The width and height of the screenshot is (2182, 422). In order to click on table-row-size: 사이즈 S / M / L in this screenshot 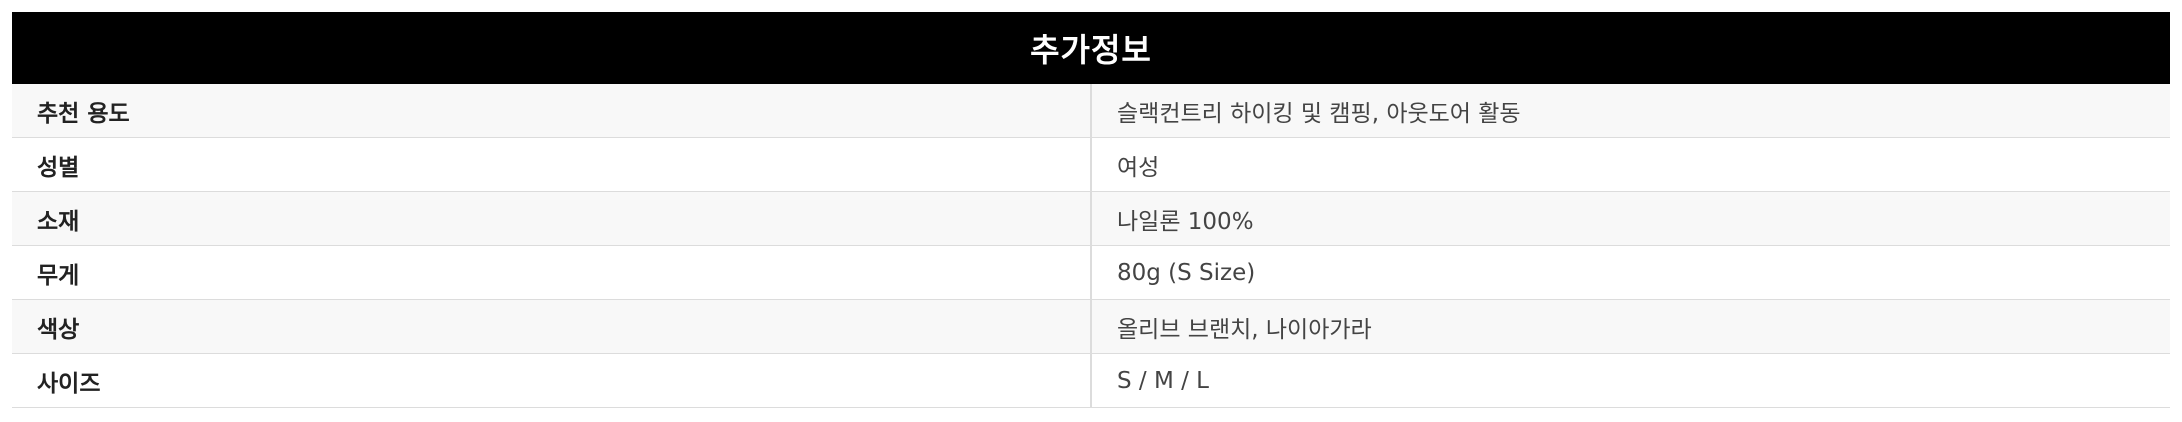, I will do `click(1091, 380)`.